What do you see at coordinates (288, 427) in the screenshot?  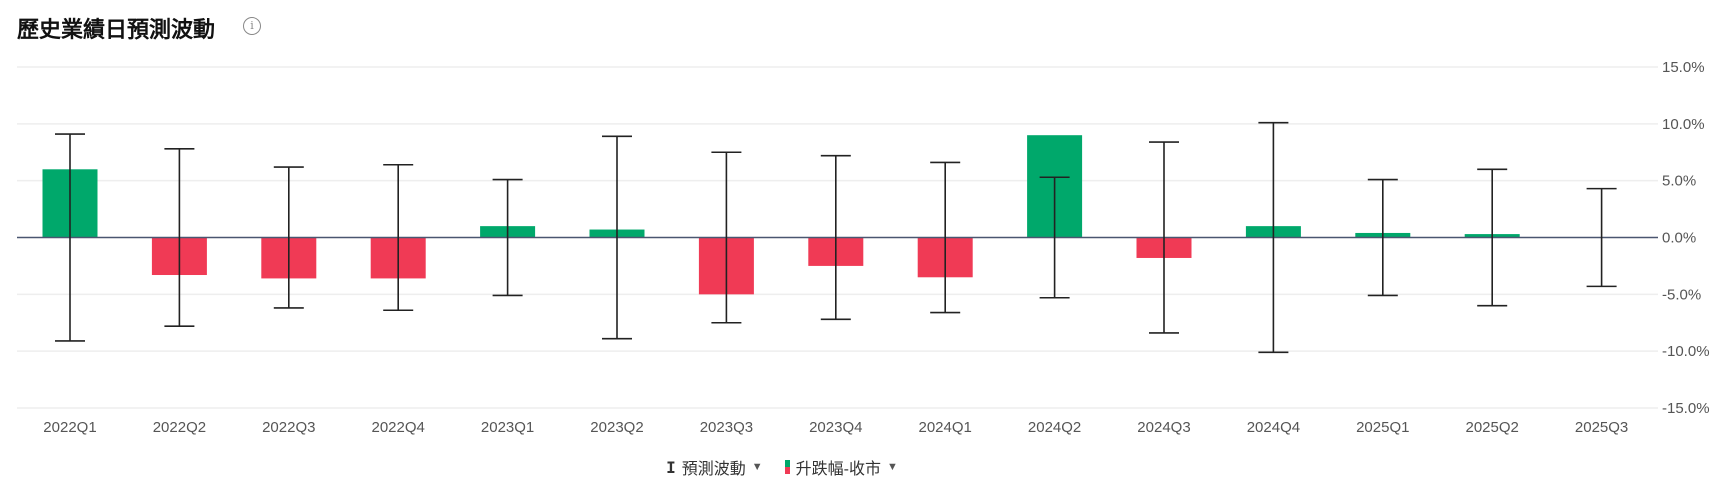 I see `x-tick-label: 2022Q3` at bounding box center [288, 427].